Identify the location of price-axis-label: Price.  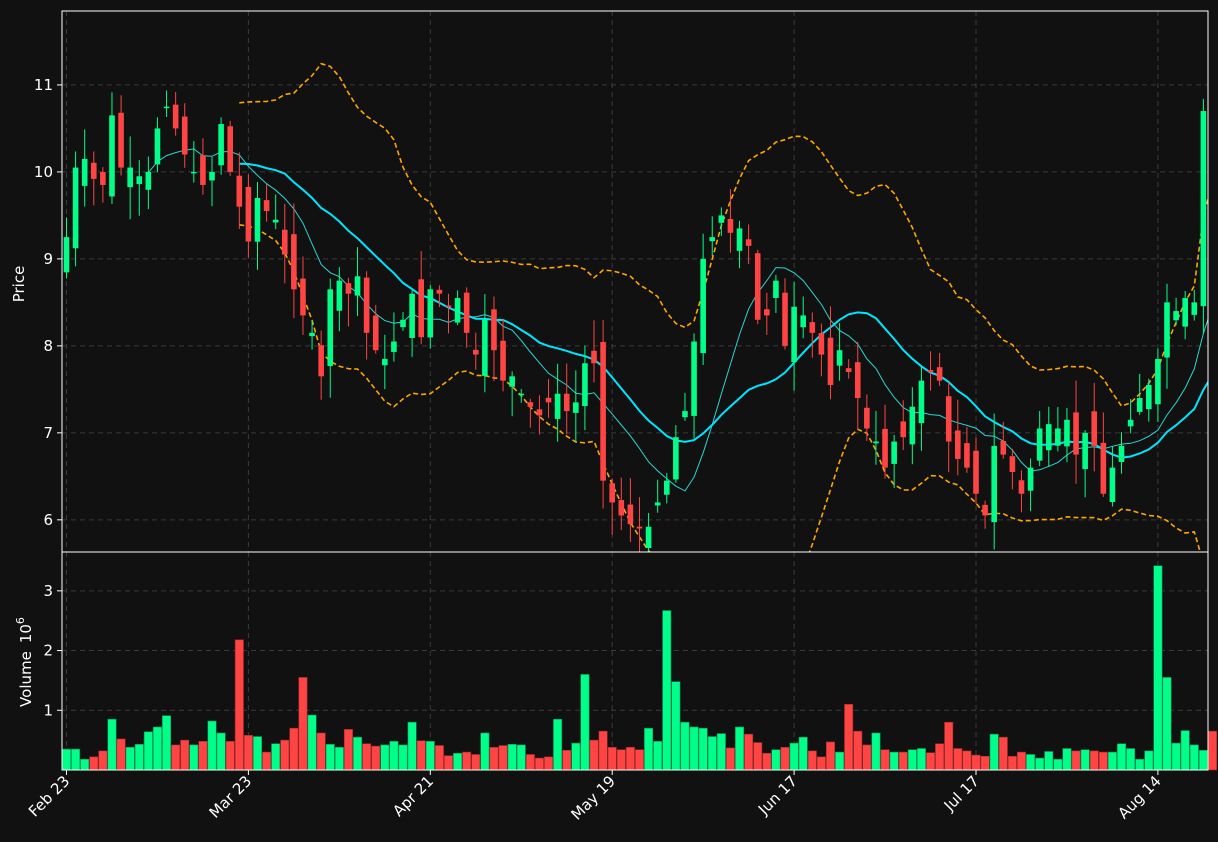
(19, 284).